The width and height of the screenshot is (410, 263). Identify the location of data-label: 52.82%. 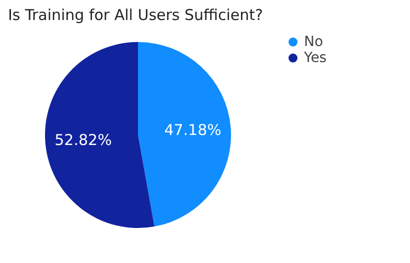
(83, 139).